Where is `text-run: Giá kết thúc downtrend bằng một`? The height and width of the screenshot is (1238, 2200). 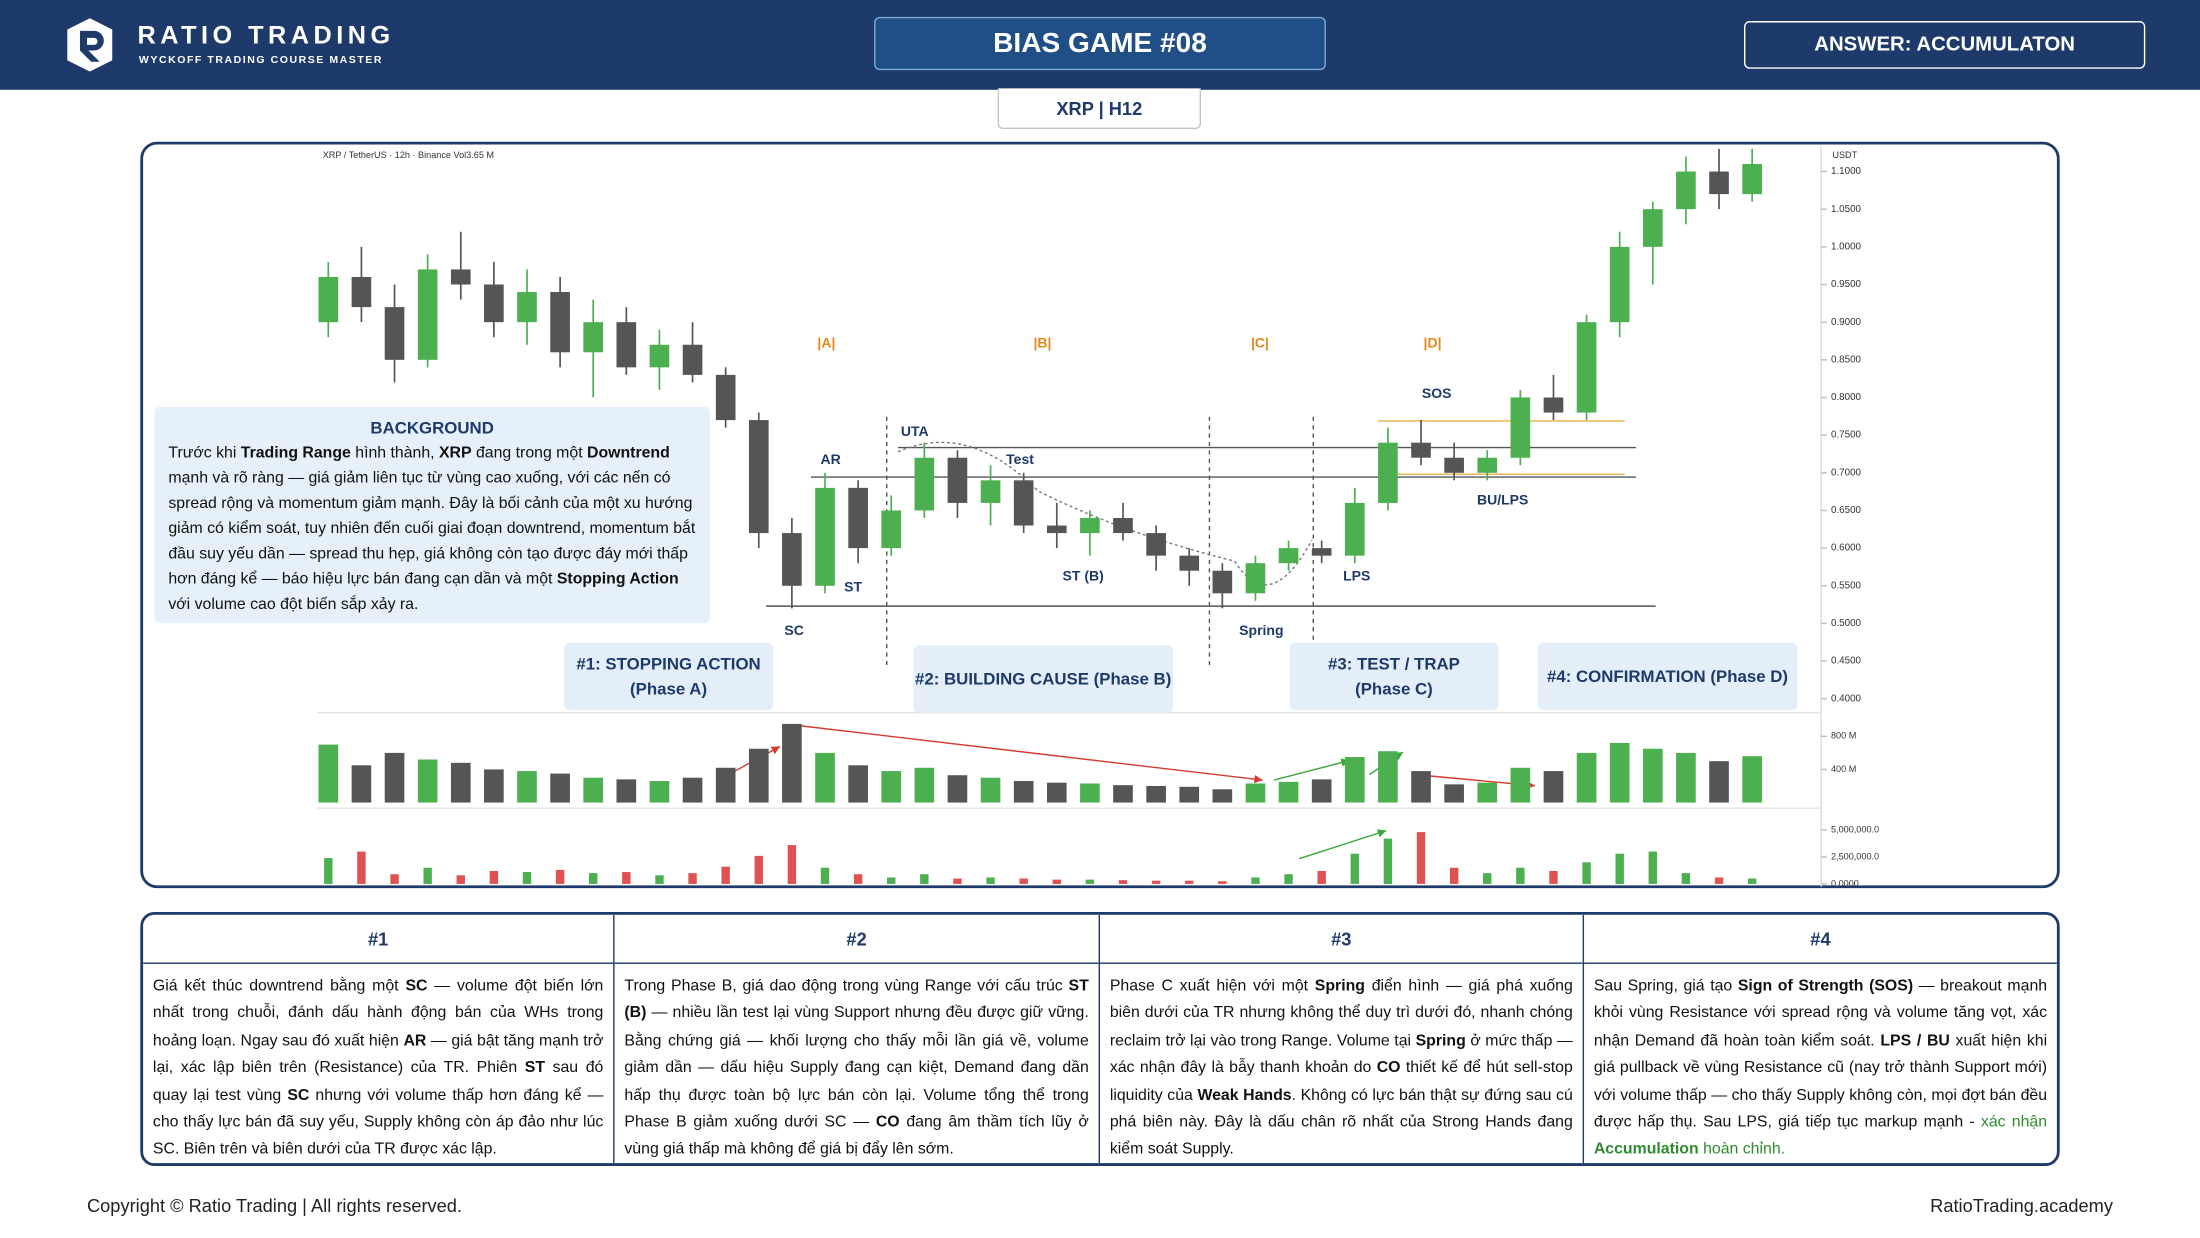 text-run: Giá kết thúc downtrend bằng một is located at coordinates (279, 986).